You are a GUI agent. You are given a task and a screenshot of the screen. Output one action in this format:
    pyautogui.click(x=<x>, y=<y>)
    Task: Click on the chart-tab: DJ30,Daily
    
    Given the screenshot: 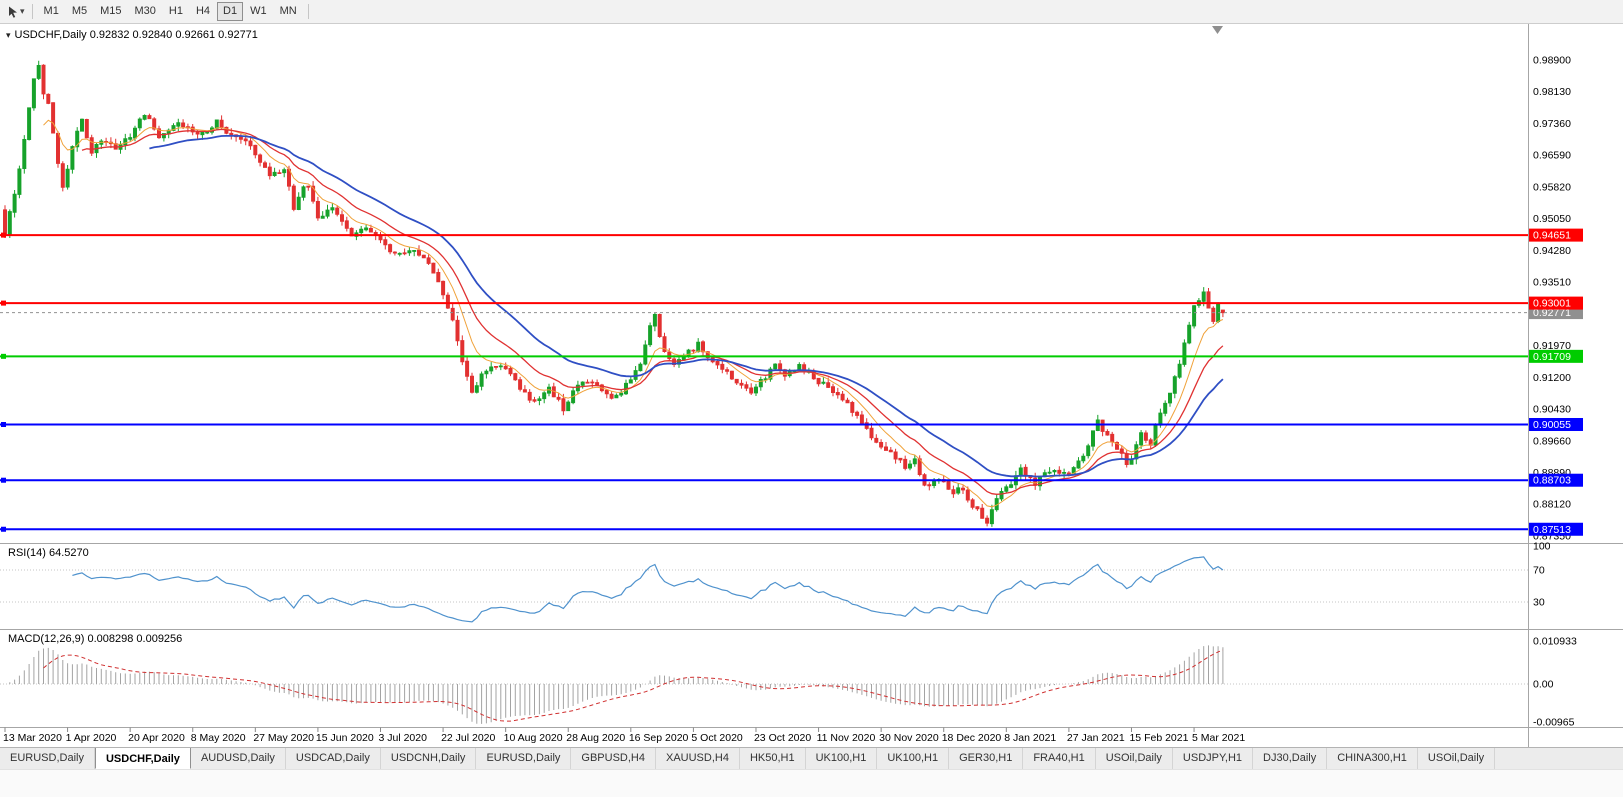 What is the action you would take?
    pyautogui.click(x=1290, y=758)
    